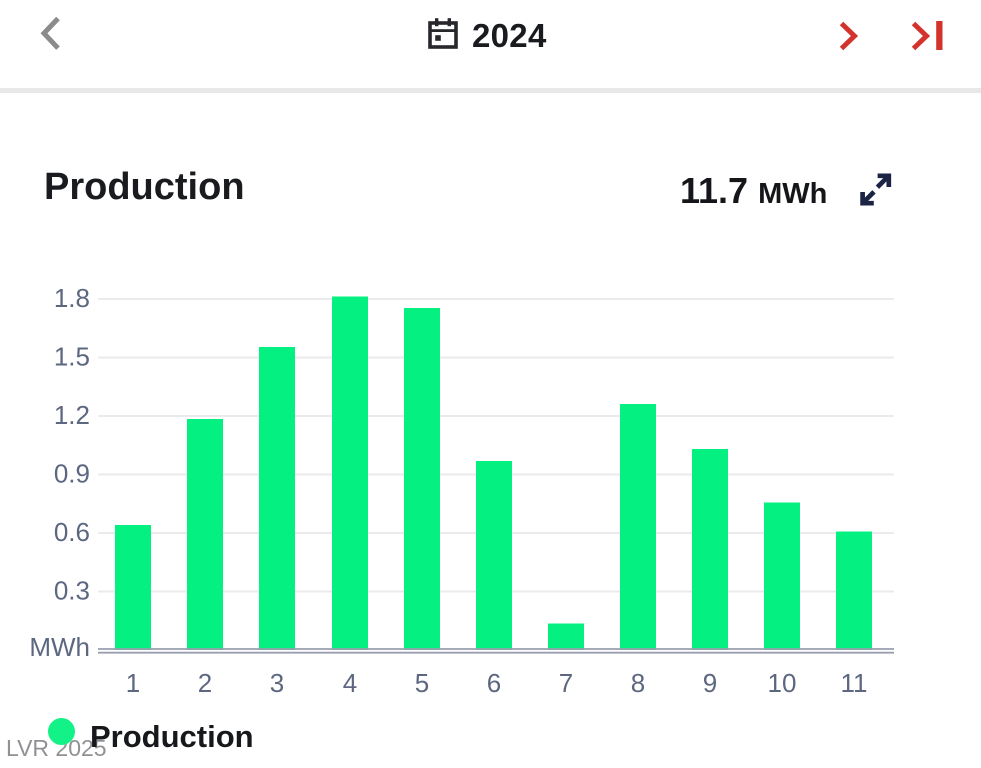  Describe the element at coordinates (133, 683) in the screenshot. I see `svg-text: 1` at that location.